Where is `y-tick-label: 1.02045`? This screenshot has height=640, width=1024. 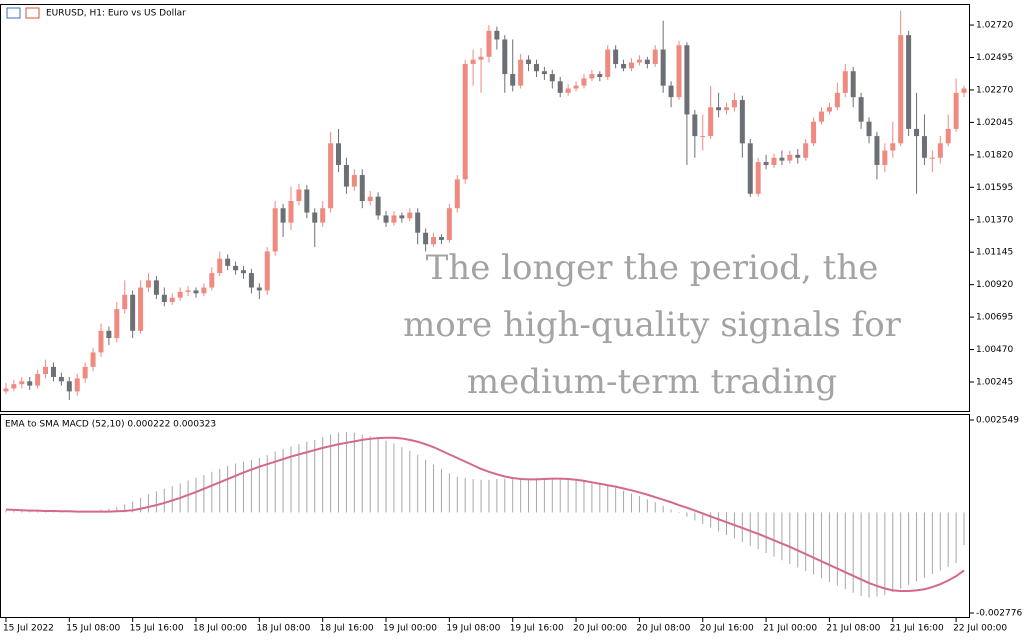
y-tick-label: 1.02045 is located at coordinates (994, 123).